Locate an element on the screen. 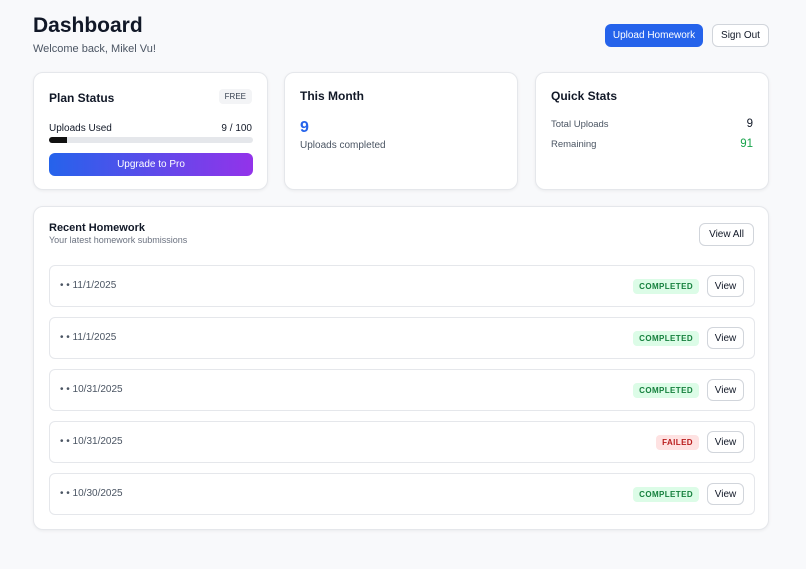  stat-label: Total Uploads is located at coordinates (580, 124).